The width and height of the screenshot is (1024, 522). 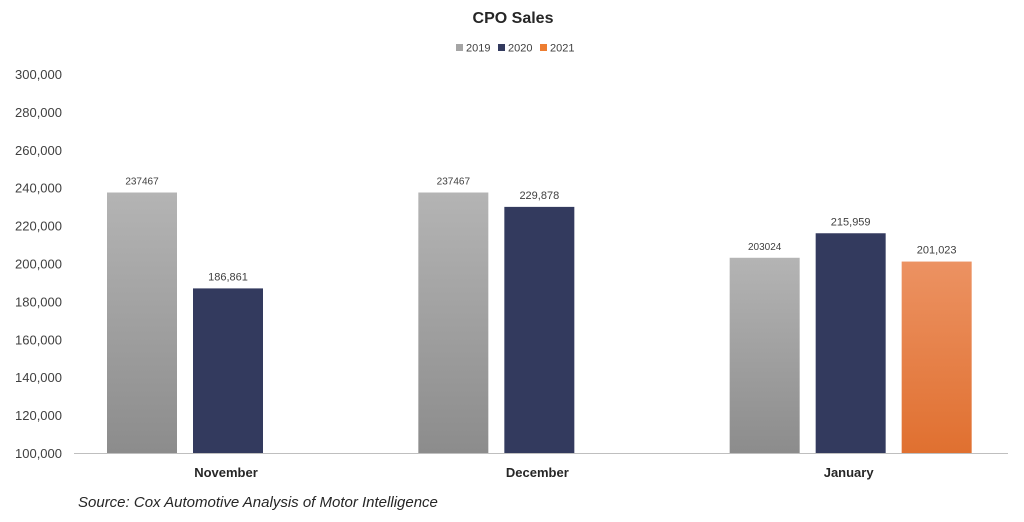 What do you see at coordinates (38, 112) in the screenshot?
I see `y-tick-label: 280,000` at bounding box center [38, 112].